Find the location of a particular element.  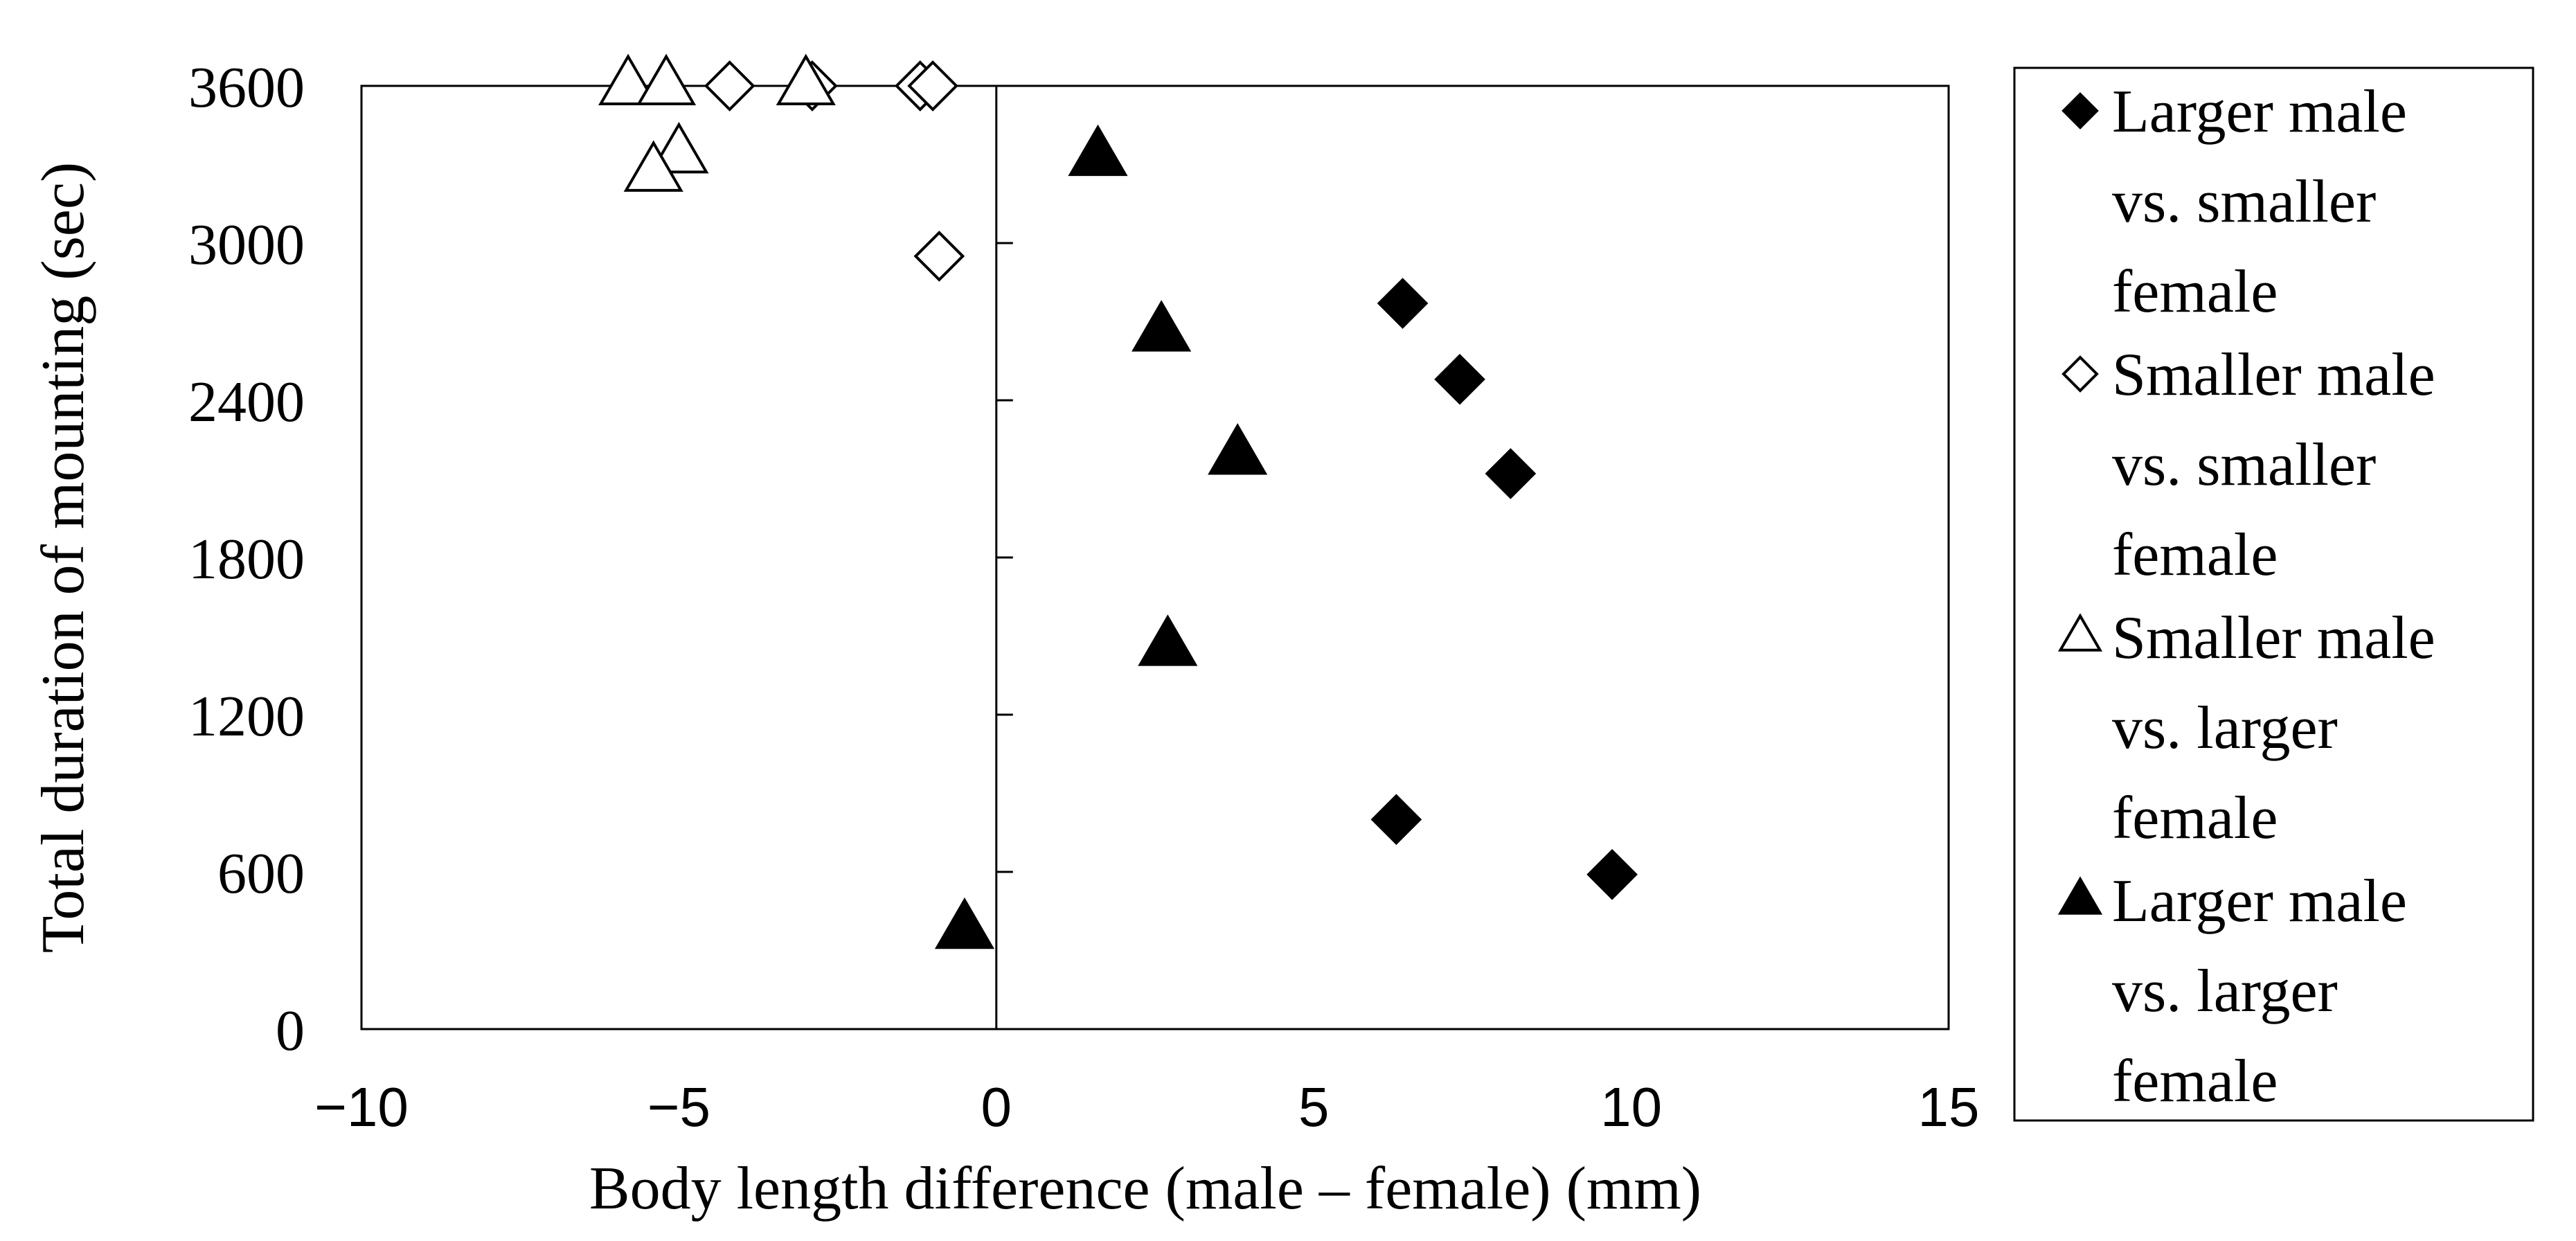

legend-entry-1: Larger male vs. smaller female is located at coordinates (2234, 201).